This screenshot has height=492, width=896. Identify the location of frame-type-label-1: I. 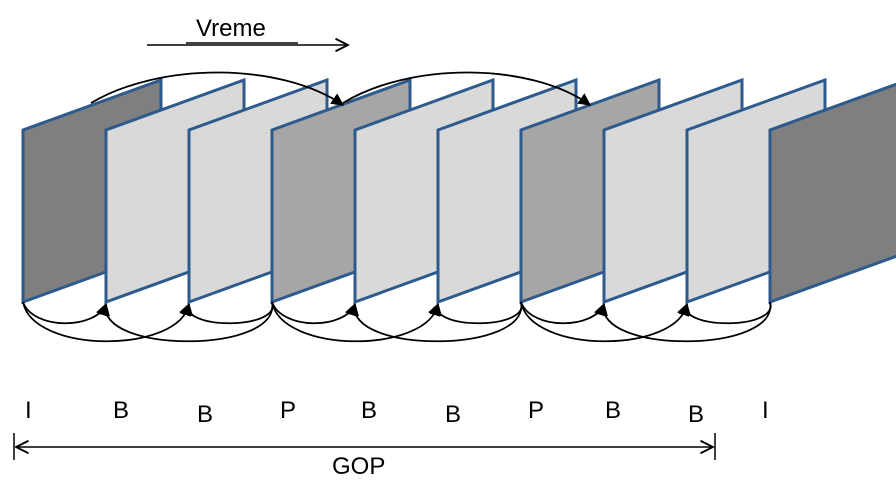
(28, 410).